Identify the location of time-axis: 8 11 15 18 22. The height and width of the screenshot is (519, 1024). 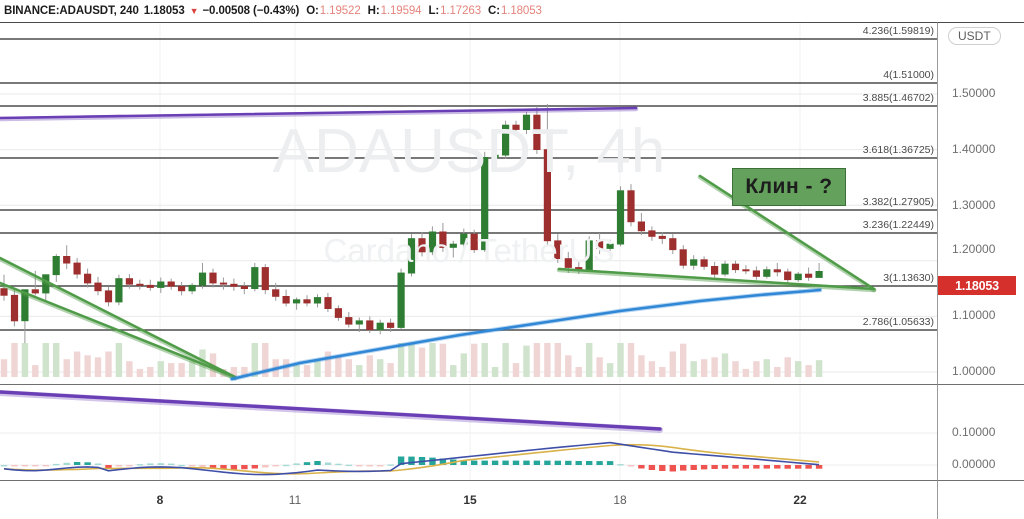
(469, 499).